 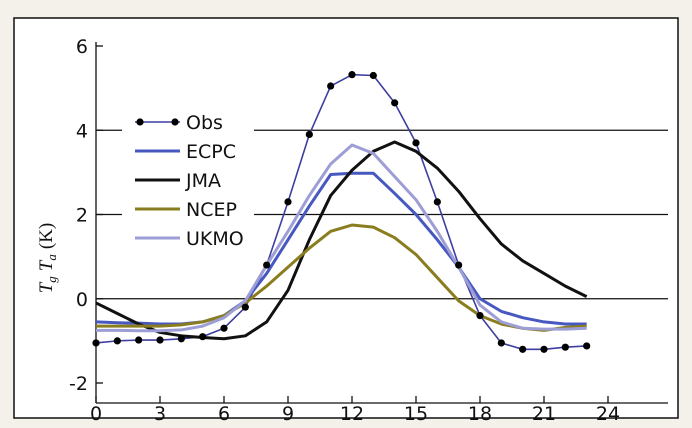 I want to click on legend-background, so click(x=188, y=182).